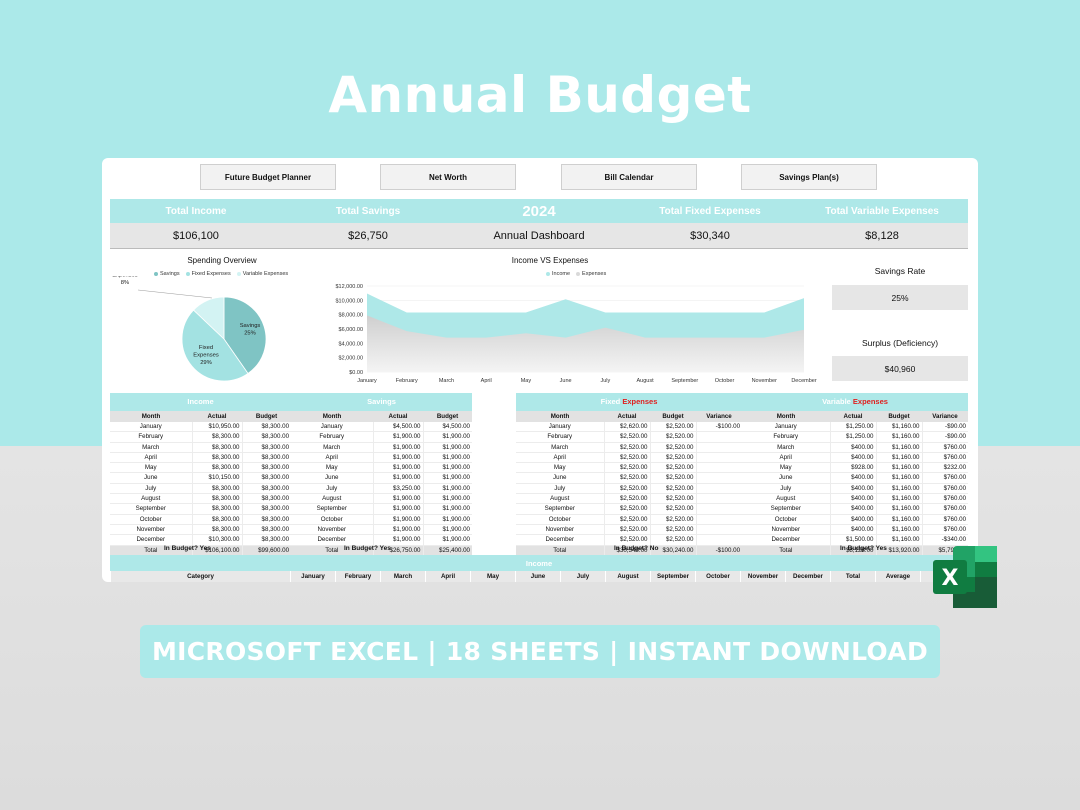 This screenshot has width=1080, height=810. What do you see at coordinates (882, 211) in the screenshot?
I see `kpi-label-total-variable-expenses: Total Variable Expenses` at bounding box center [882, 211].